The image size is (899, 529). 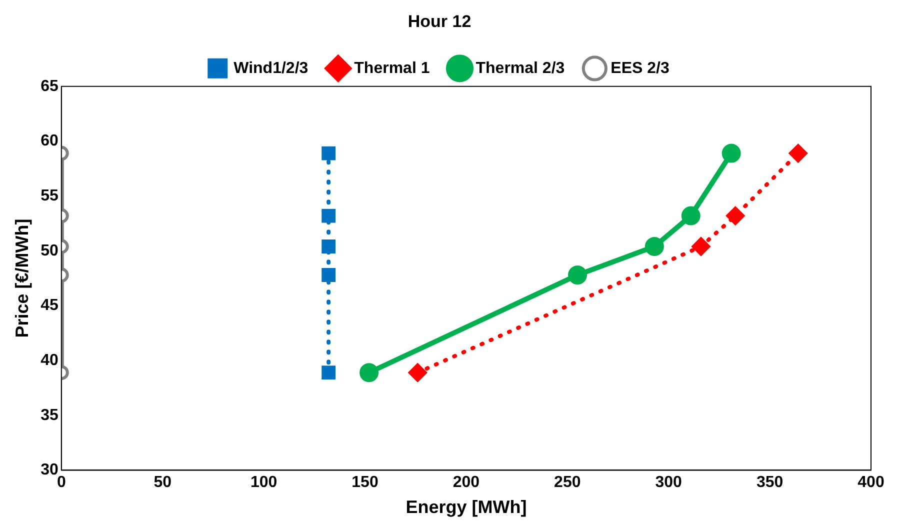 What do you see at coordinates (466, 483) in the screenshot?
I see `x-tick-label: 200` at bounding box center [466, 483].